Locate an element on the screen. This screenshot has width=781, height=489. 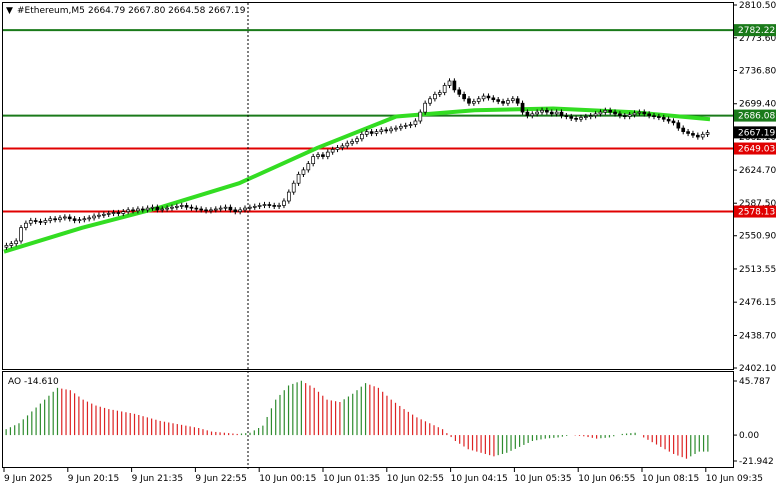
time-tick-label: 10 Jun 04:15 is located at coordinates (479, 479).